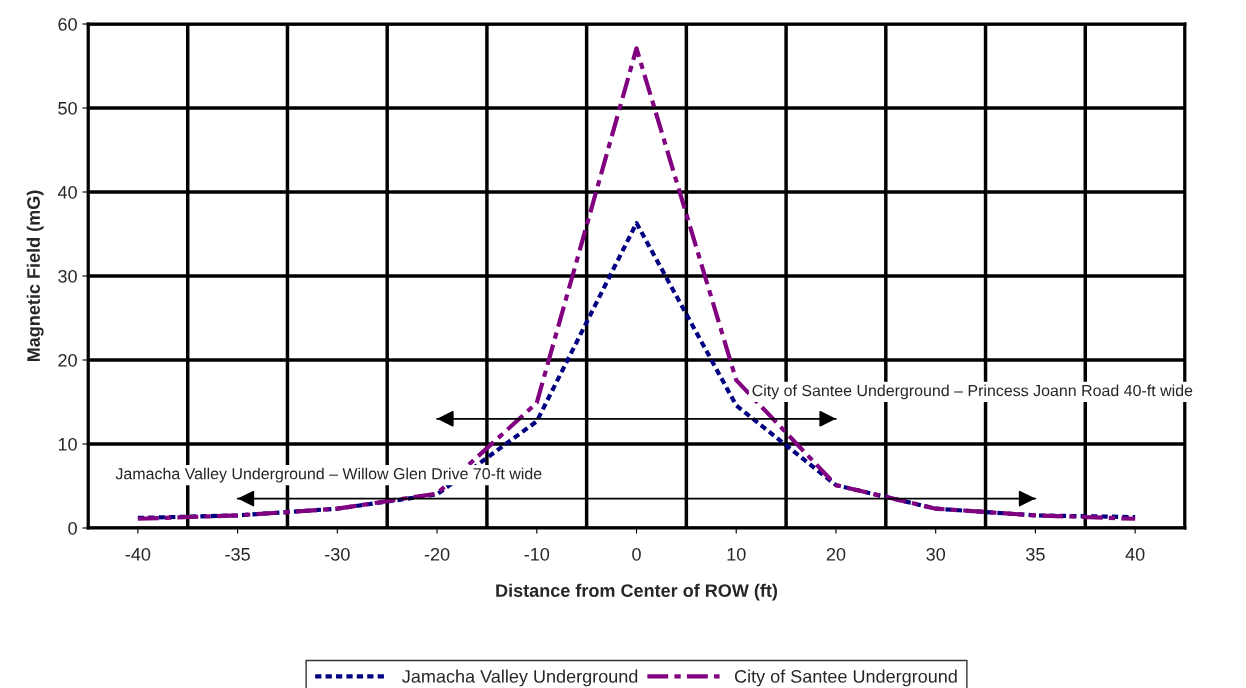  Describe the element at coordinates (67, 24) in the screenshot. I see `y-tick-label: 60` at that location.